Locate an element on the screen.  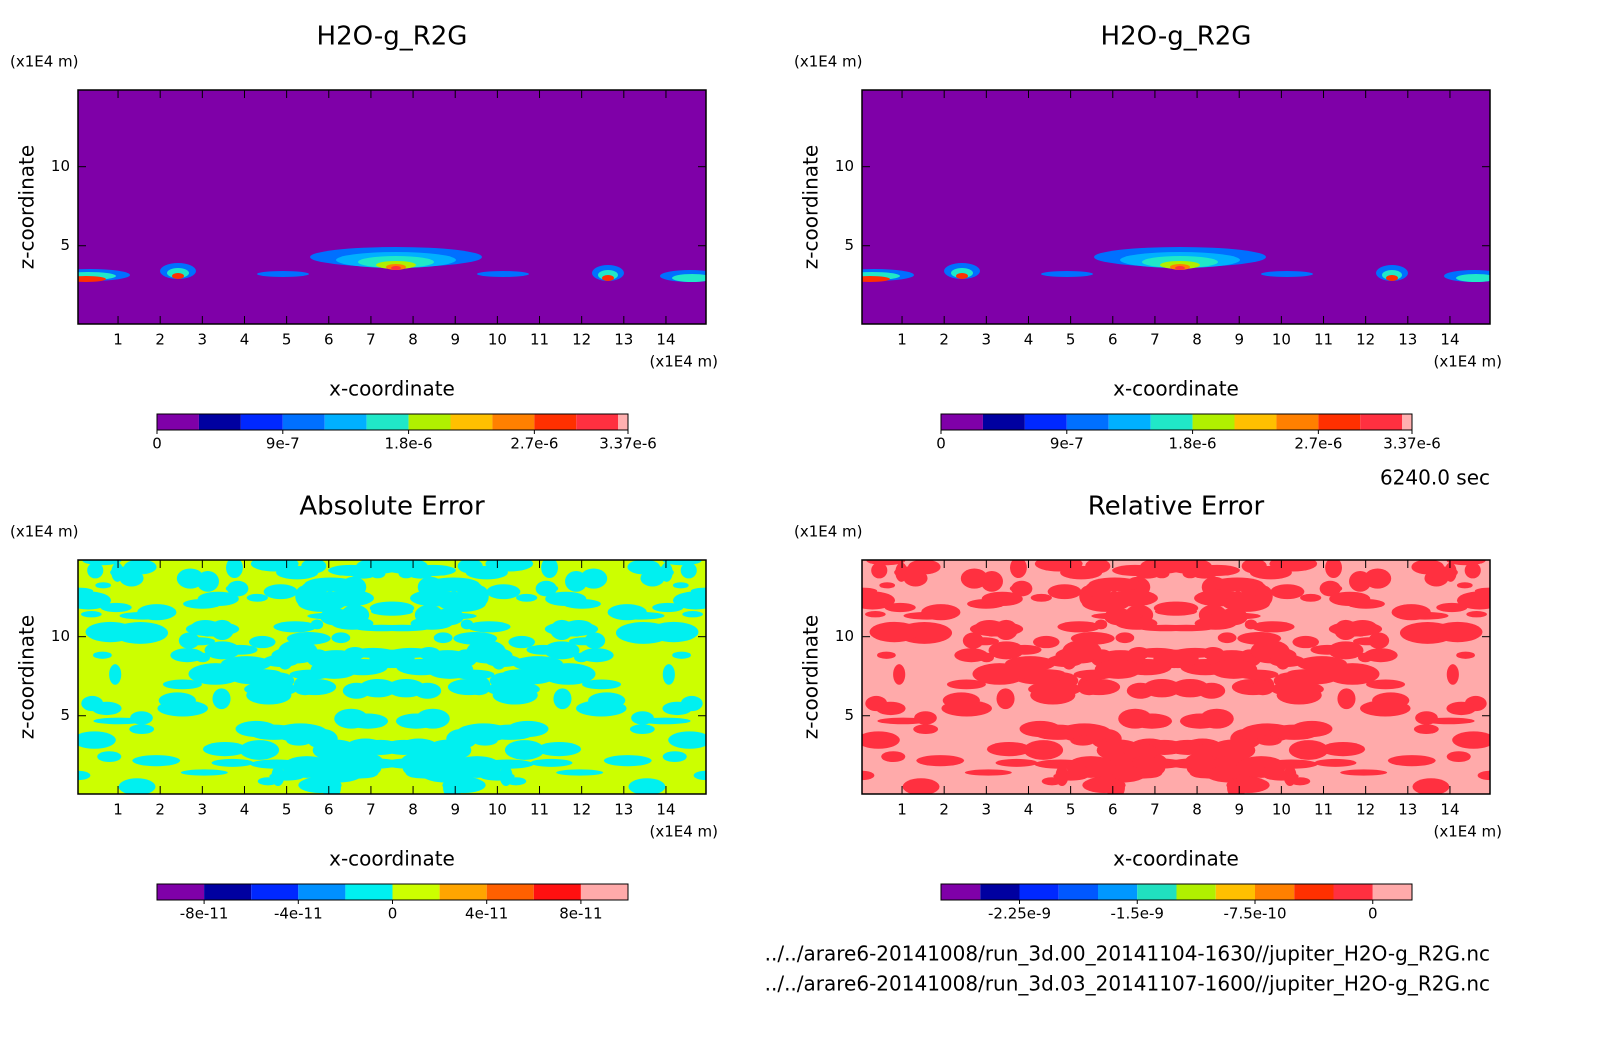
y-unit: (x1E4 m) is located at coordinates (44, 532).